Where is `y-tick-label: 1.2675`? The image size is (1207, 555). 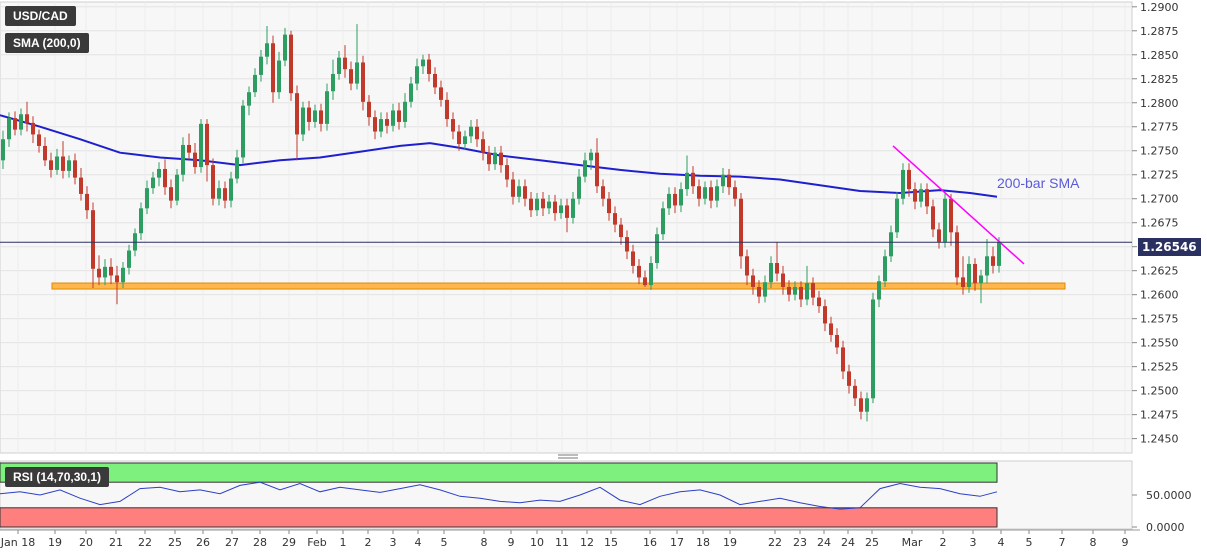
y-tick-label: 1.2675 is located at coordinates (1159, 223).